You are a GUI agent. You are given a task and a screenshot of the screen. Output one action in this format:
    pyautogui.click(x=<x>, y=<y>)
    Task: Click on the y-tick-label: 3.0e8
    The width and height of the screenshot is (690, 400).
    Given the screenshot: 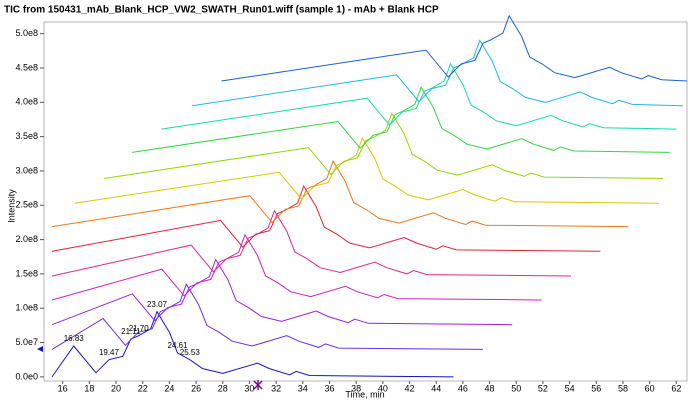 What is the action you would take?
    pyautogui.click(x=26, y=170)
    